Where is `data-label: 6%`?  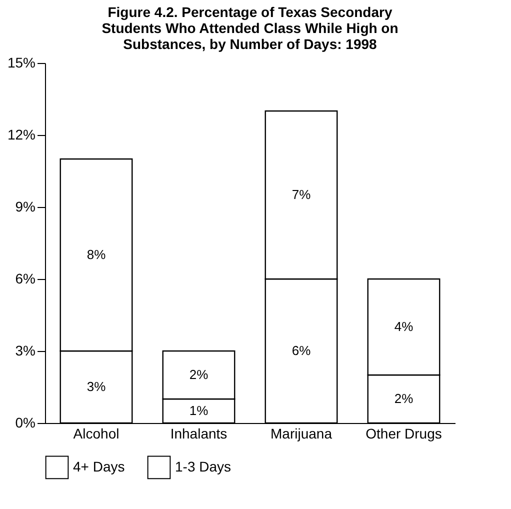
data-label: 6% is located at coordinates (302, 350).